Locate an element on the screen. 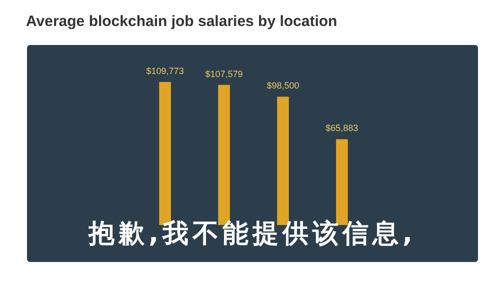  data-label: $109,773 is located at coordinates (165, 71).